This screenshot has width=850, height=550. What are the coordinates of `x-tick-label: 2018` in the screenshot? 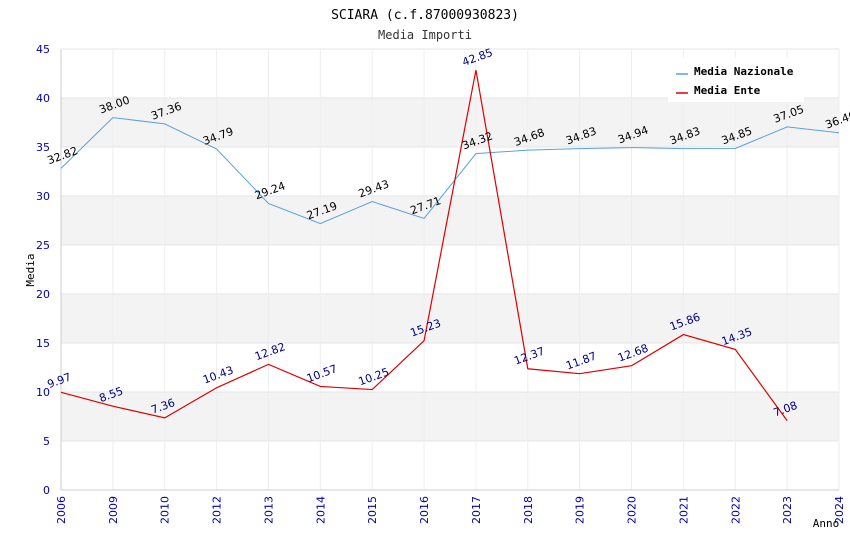 It's located at (528, 510).